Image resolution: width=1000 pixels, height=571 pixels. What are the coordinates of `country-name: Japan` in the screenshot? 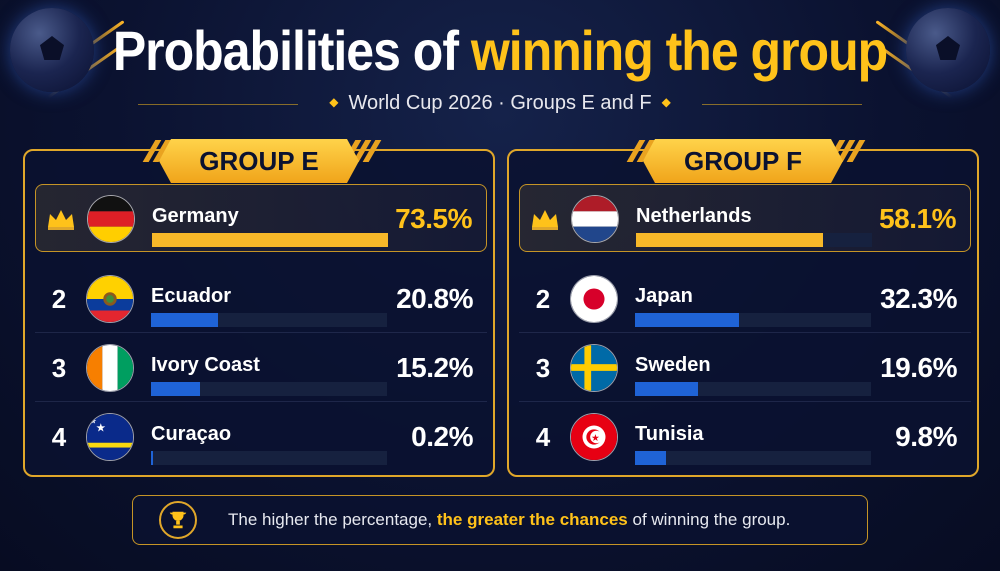 It's located at (664, 296).